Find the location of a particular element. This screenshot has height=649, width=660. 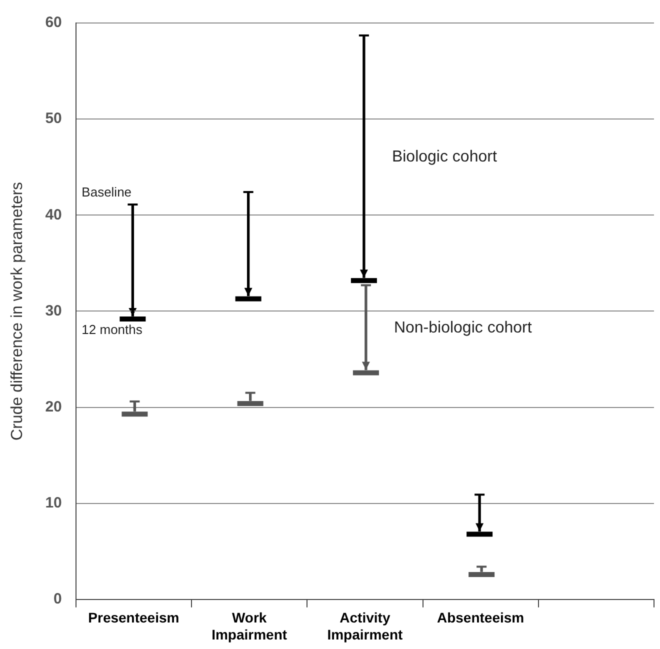

annotation: 12 months is located at coordinates (112, 330).